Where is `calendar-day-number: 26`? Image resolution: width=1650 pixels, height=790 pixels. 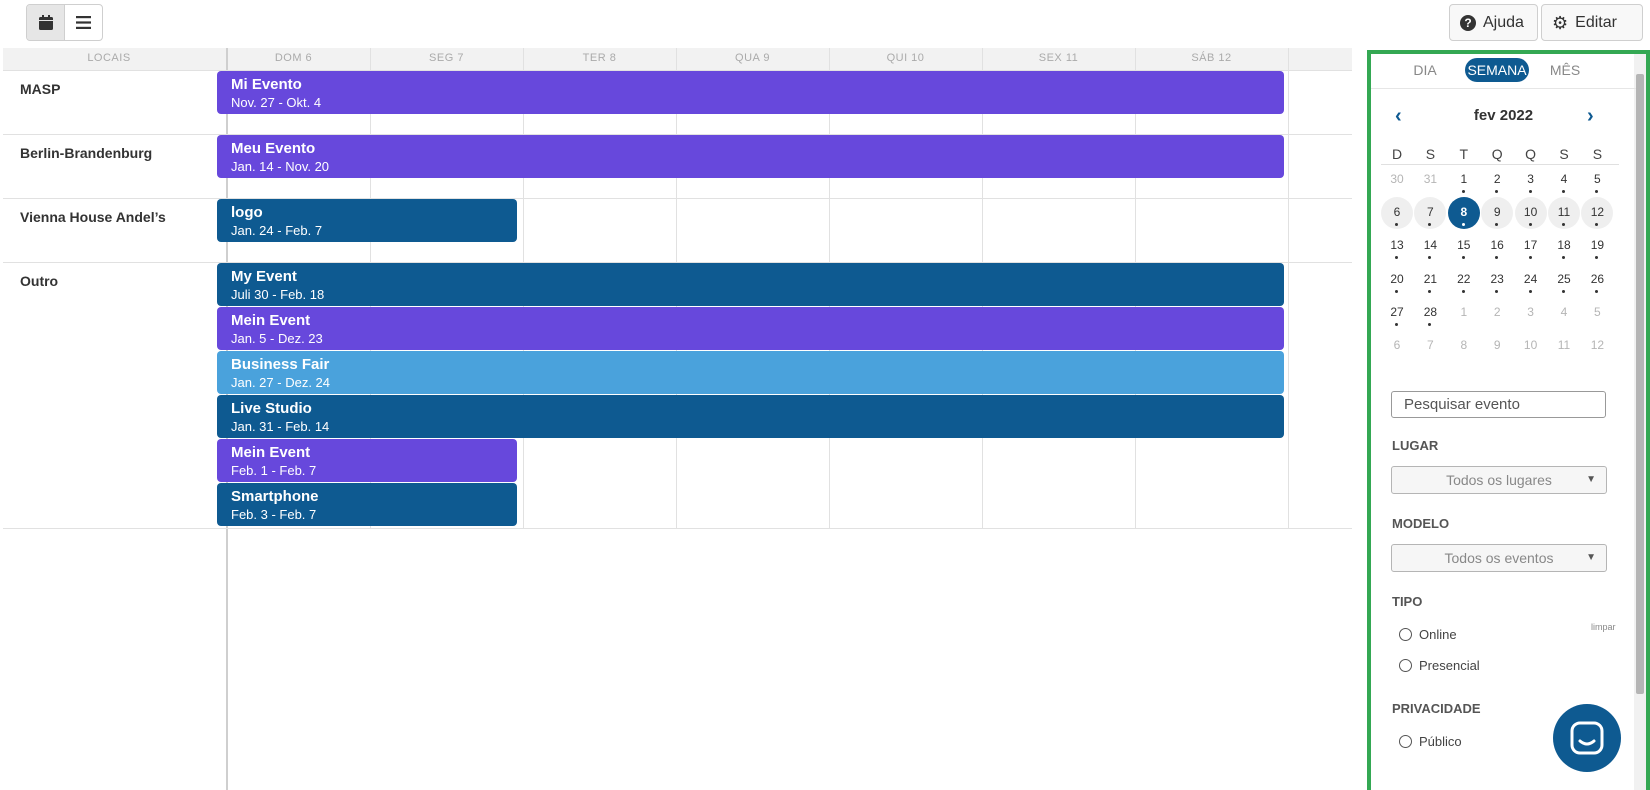 calendar-day-number: 26 is located at coordinates (1597, 278).